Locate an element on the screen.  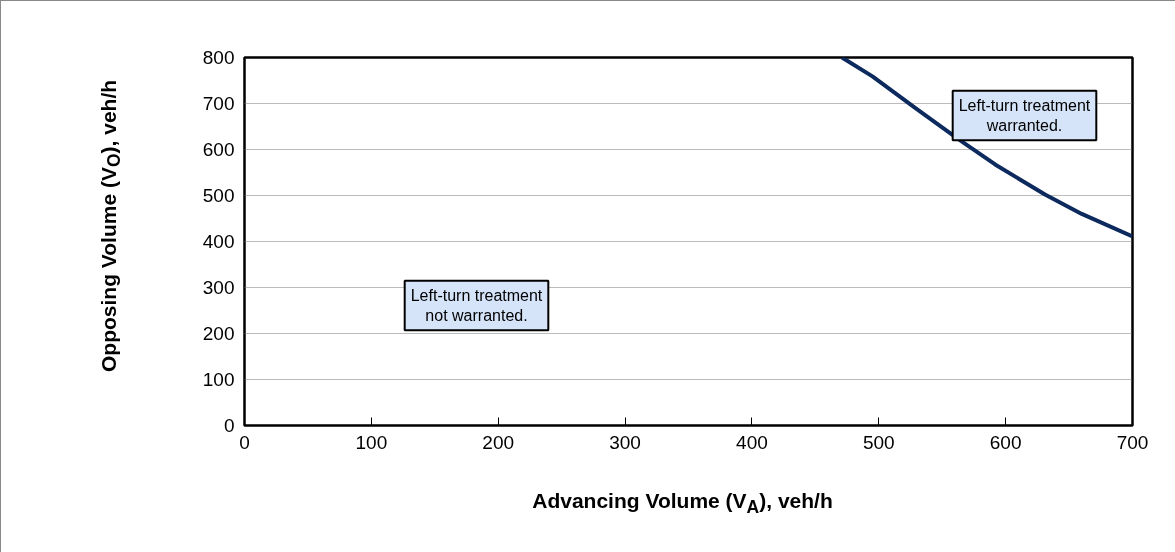
annotation: Left-turn treatment not warranted. is located at coordinates (476, 305).